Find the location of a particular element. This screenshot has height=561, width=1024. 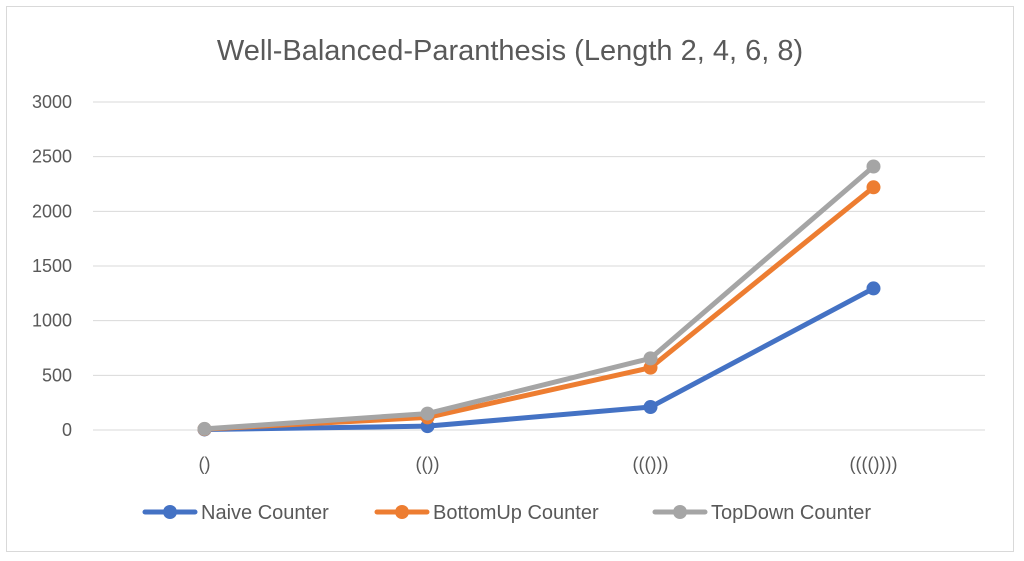

y-axis-ticks: 0 500 1000 1500 2000 2500 3000 is located at coordinates (52, 266).